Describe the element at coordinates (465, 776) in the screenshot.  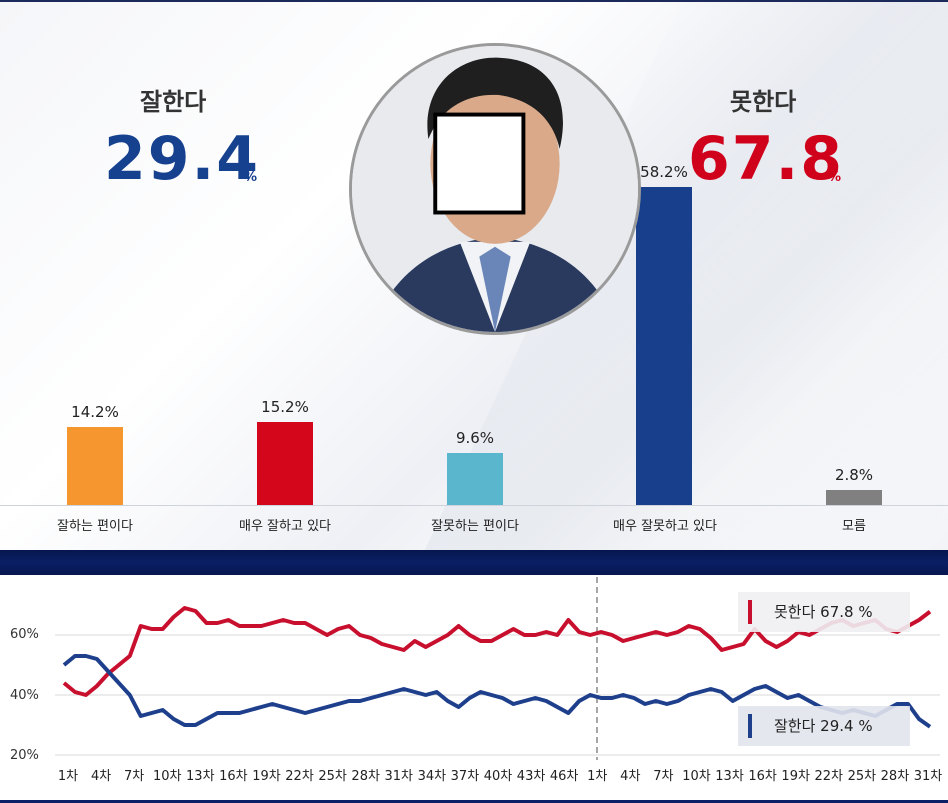
I see `x-tick-label: 37차` at that location.